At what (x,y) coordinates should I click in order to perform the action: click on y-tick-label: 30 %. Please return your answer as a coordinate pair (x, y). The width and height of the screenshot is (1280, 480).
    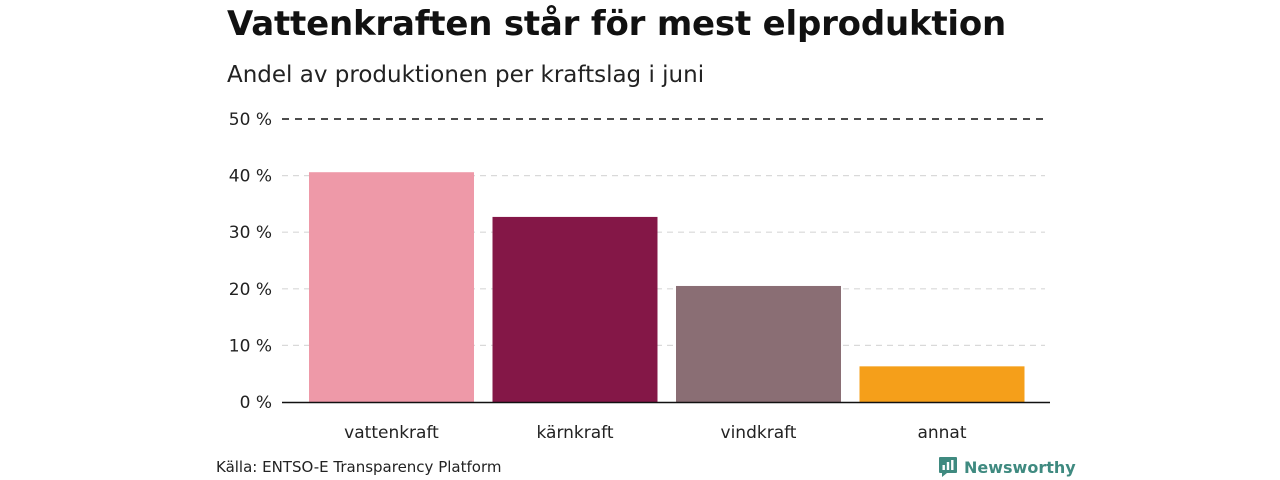
    Looking at the image, I should click on (250, 233).